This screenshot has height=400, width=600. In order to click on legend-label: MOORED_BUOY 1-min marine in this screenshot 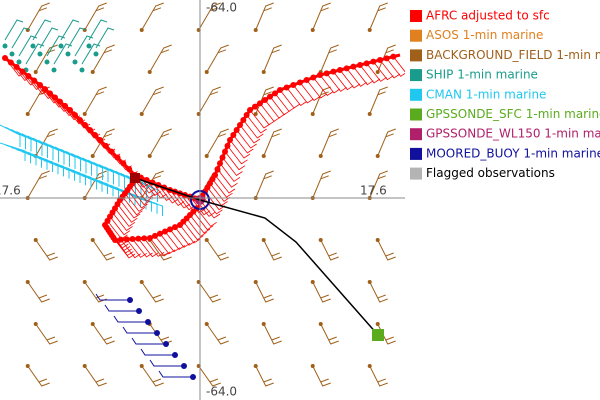, I will do `click(513, 153)`.